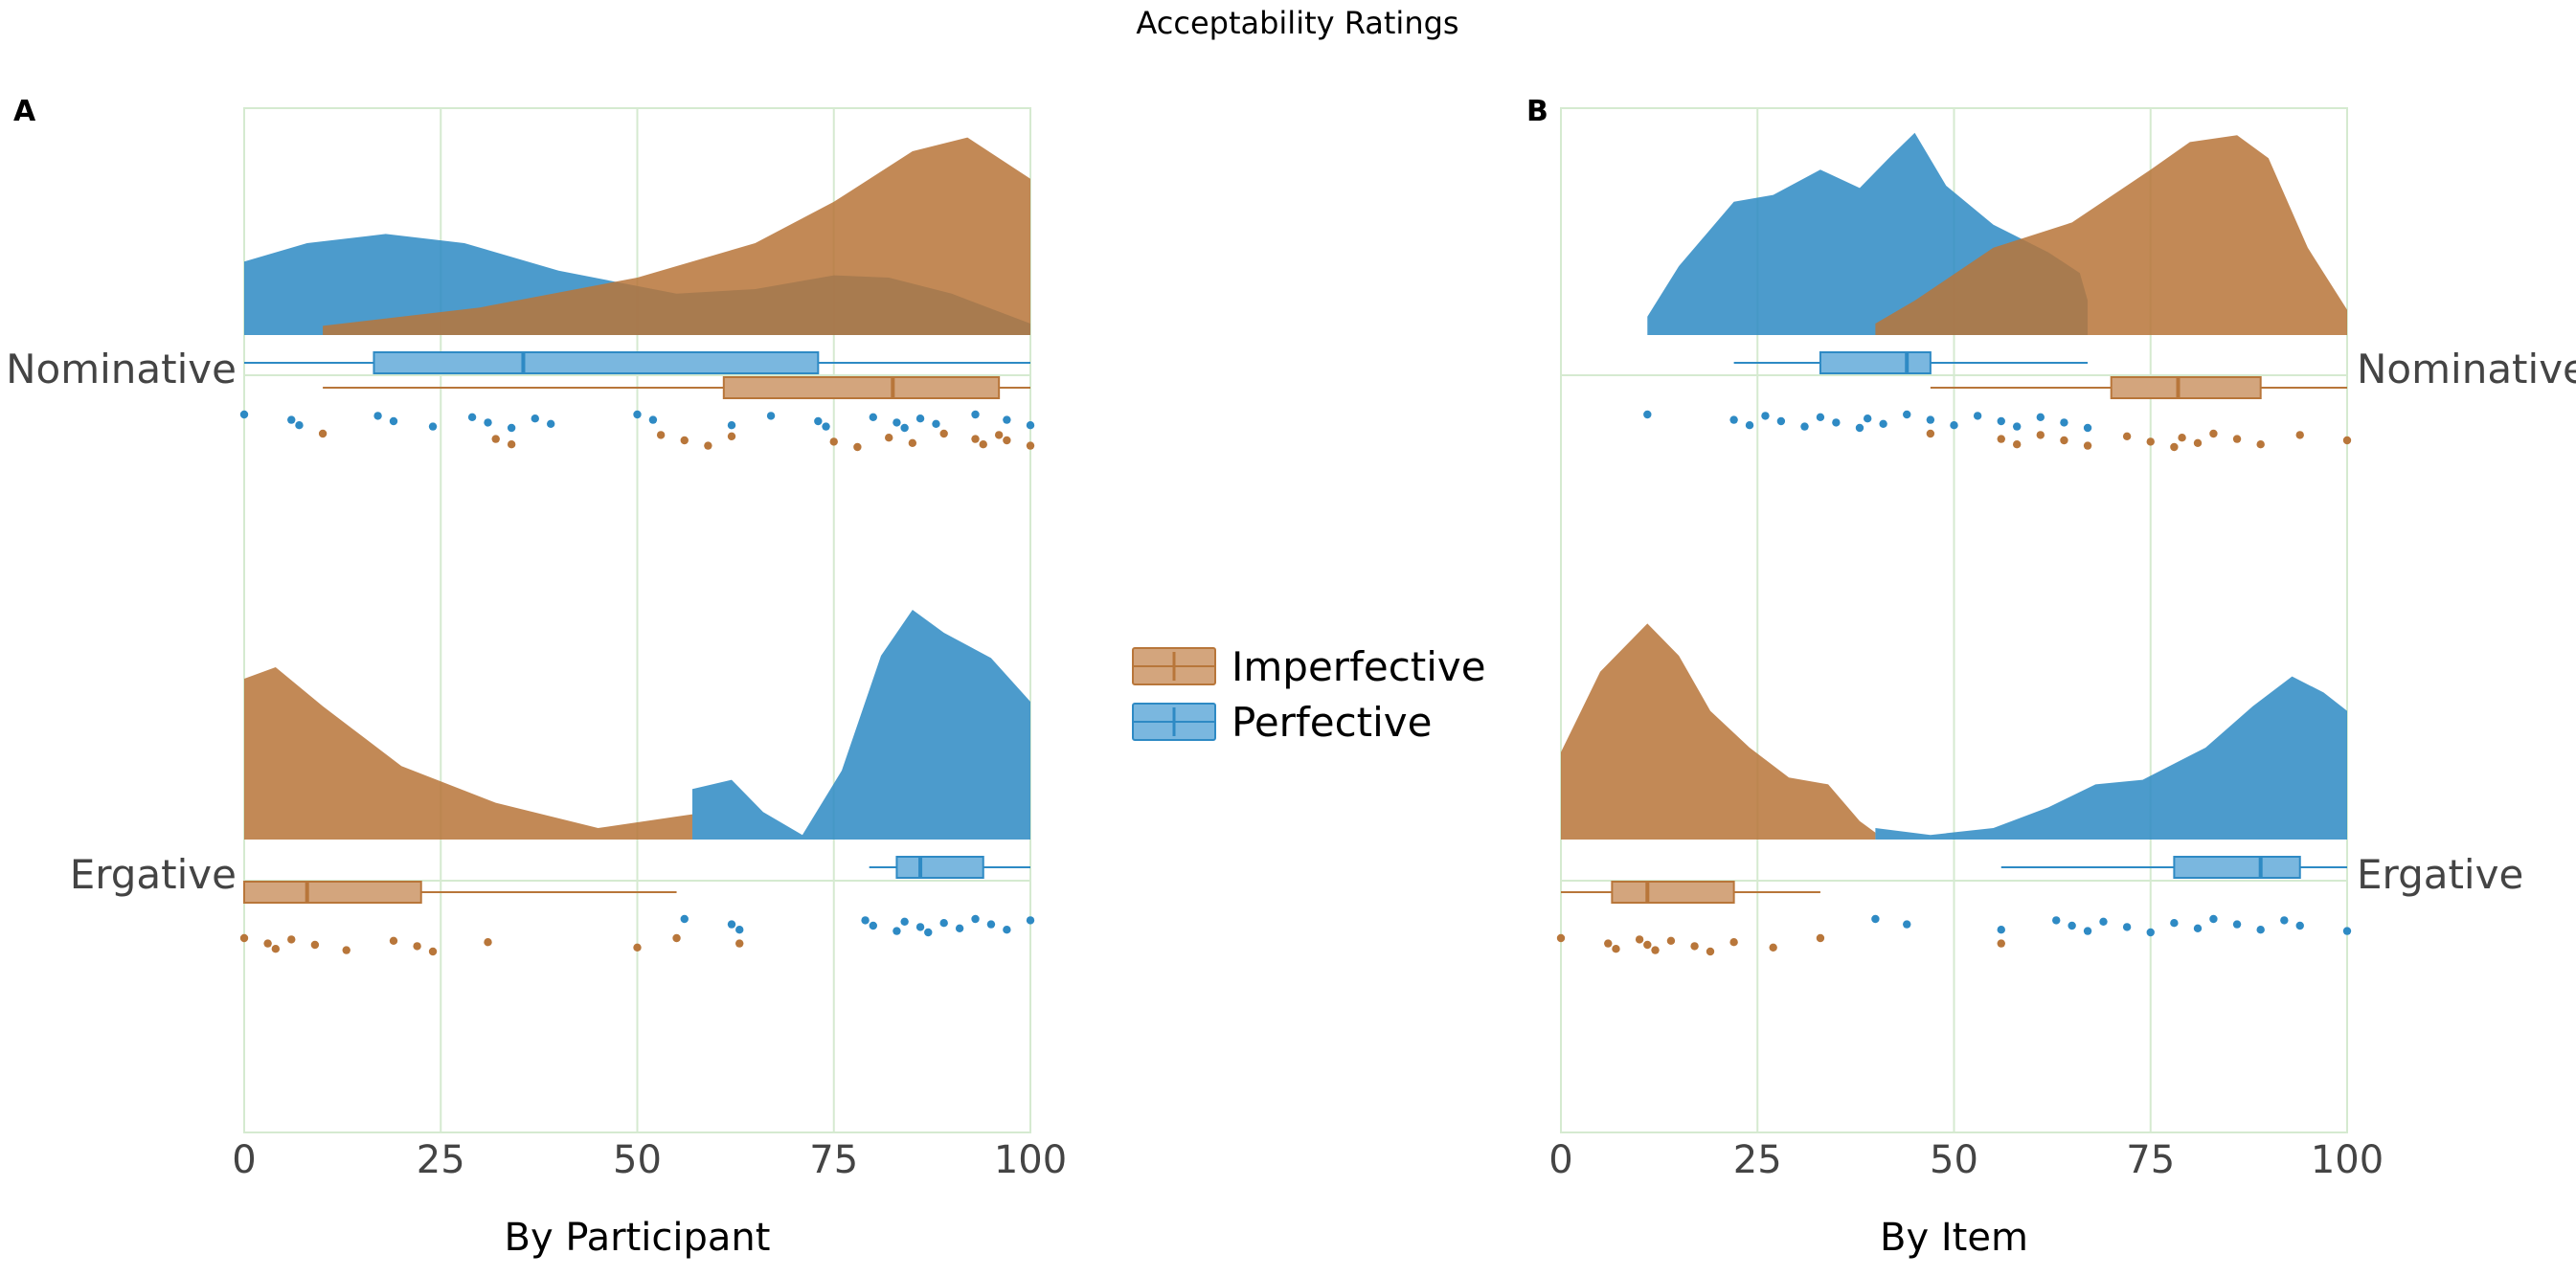 This screenshot has height=1277, width=2576. Describe the element at coordinates (2111, 758) in the screenshot. I see `density-ergative-perfective` at that location.